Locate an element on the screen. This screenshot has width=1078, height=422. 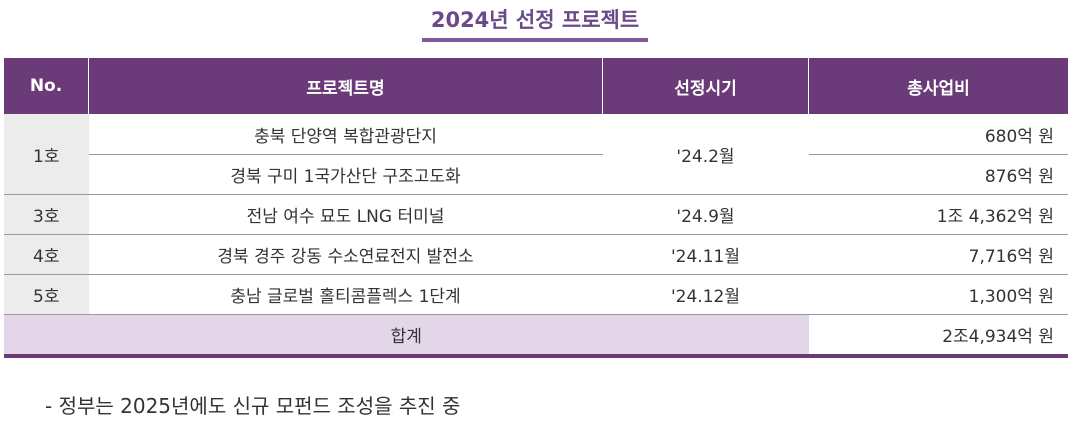
header-project-name: 프로젝트명 is located at coordinates (345, 86).